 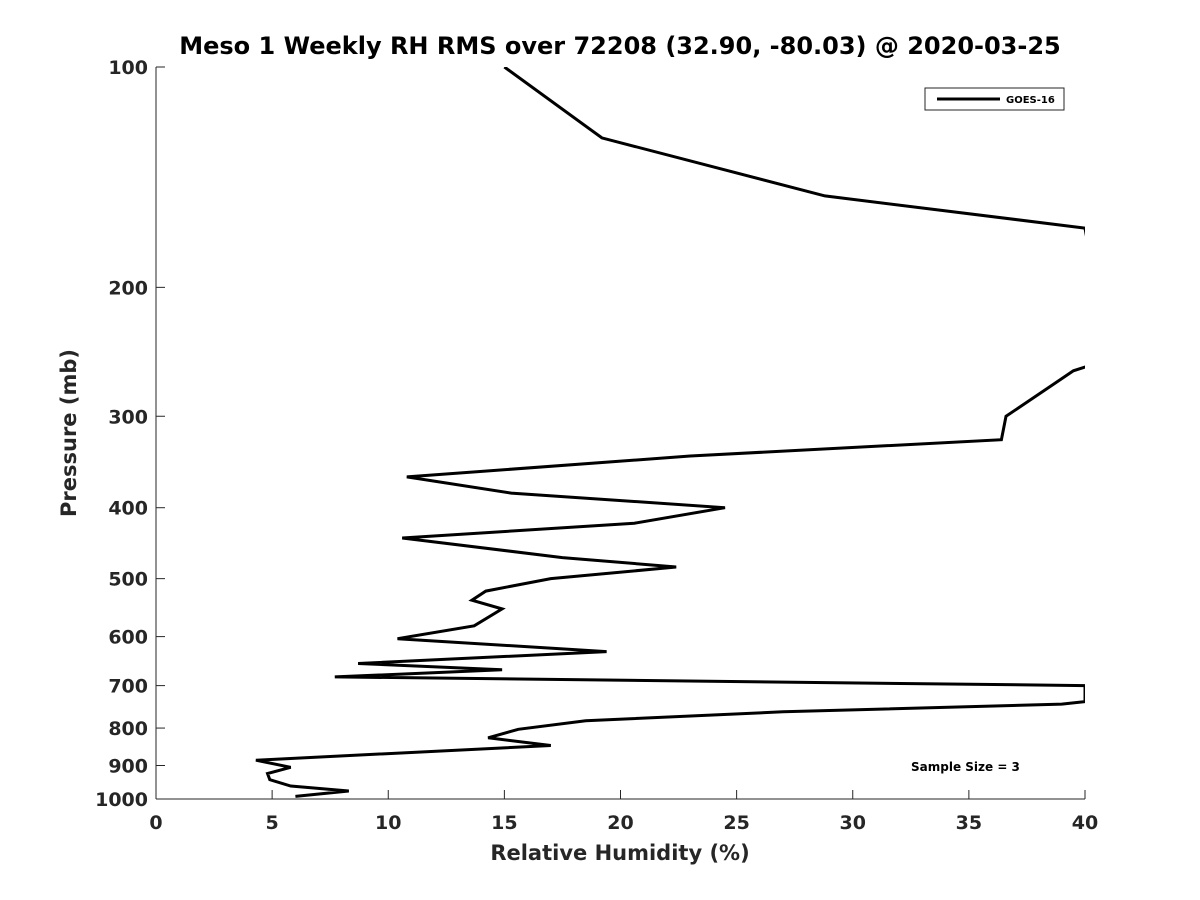 I want to click on x-axis-label: Relative Humidity (%), so click(x=619, y=853).